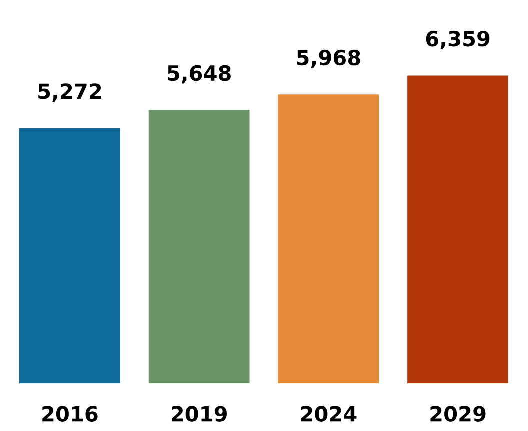 The width and height of the screenshot is (528, 431). Describe the element at coordinates (458, 40) in the screenshot. I see `data-label: 6,359` at that location.